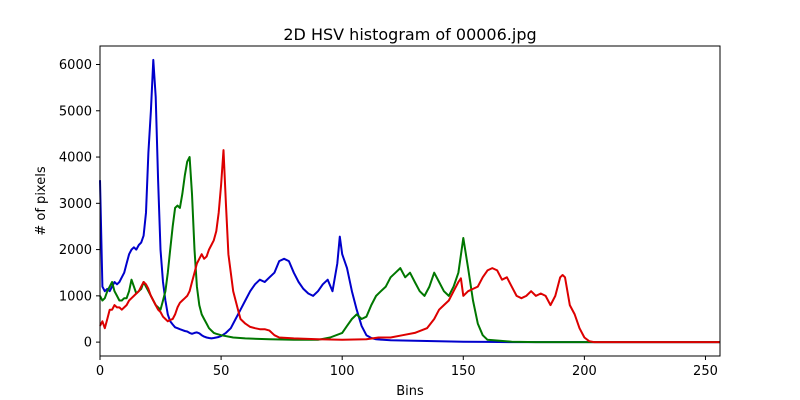 This screenshot has height=400, width=800. I want to click on y-tick-label-3: 3000, so click(75, 204).